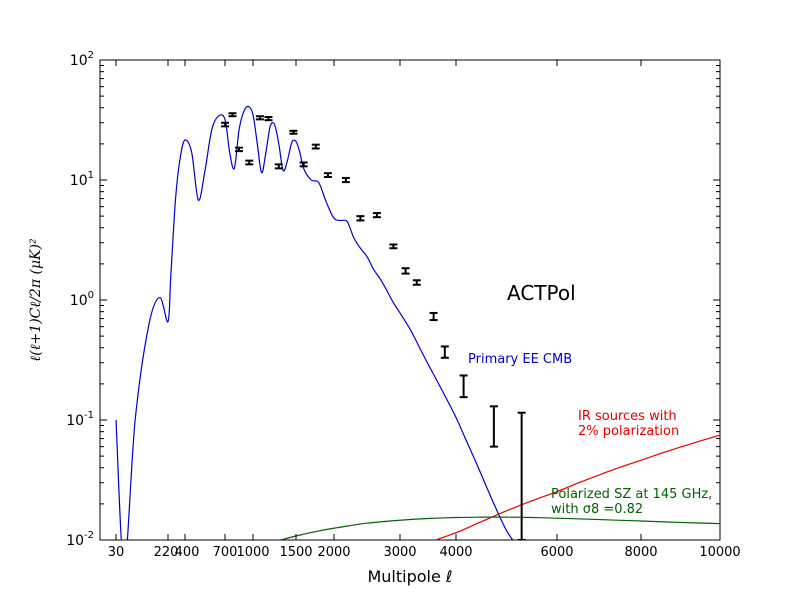  What do you see at coordinates (399, 552) in the screenshot?
I see `x-tick-label: 3000` at bounding box center [399, 552].